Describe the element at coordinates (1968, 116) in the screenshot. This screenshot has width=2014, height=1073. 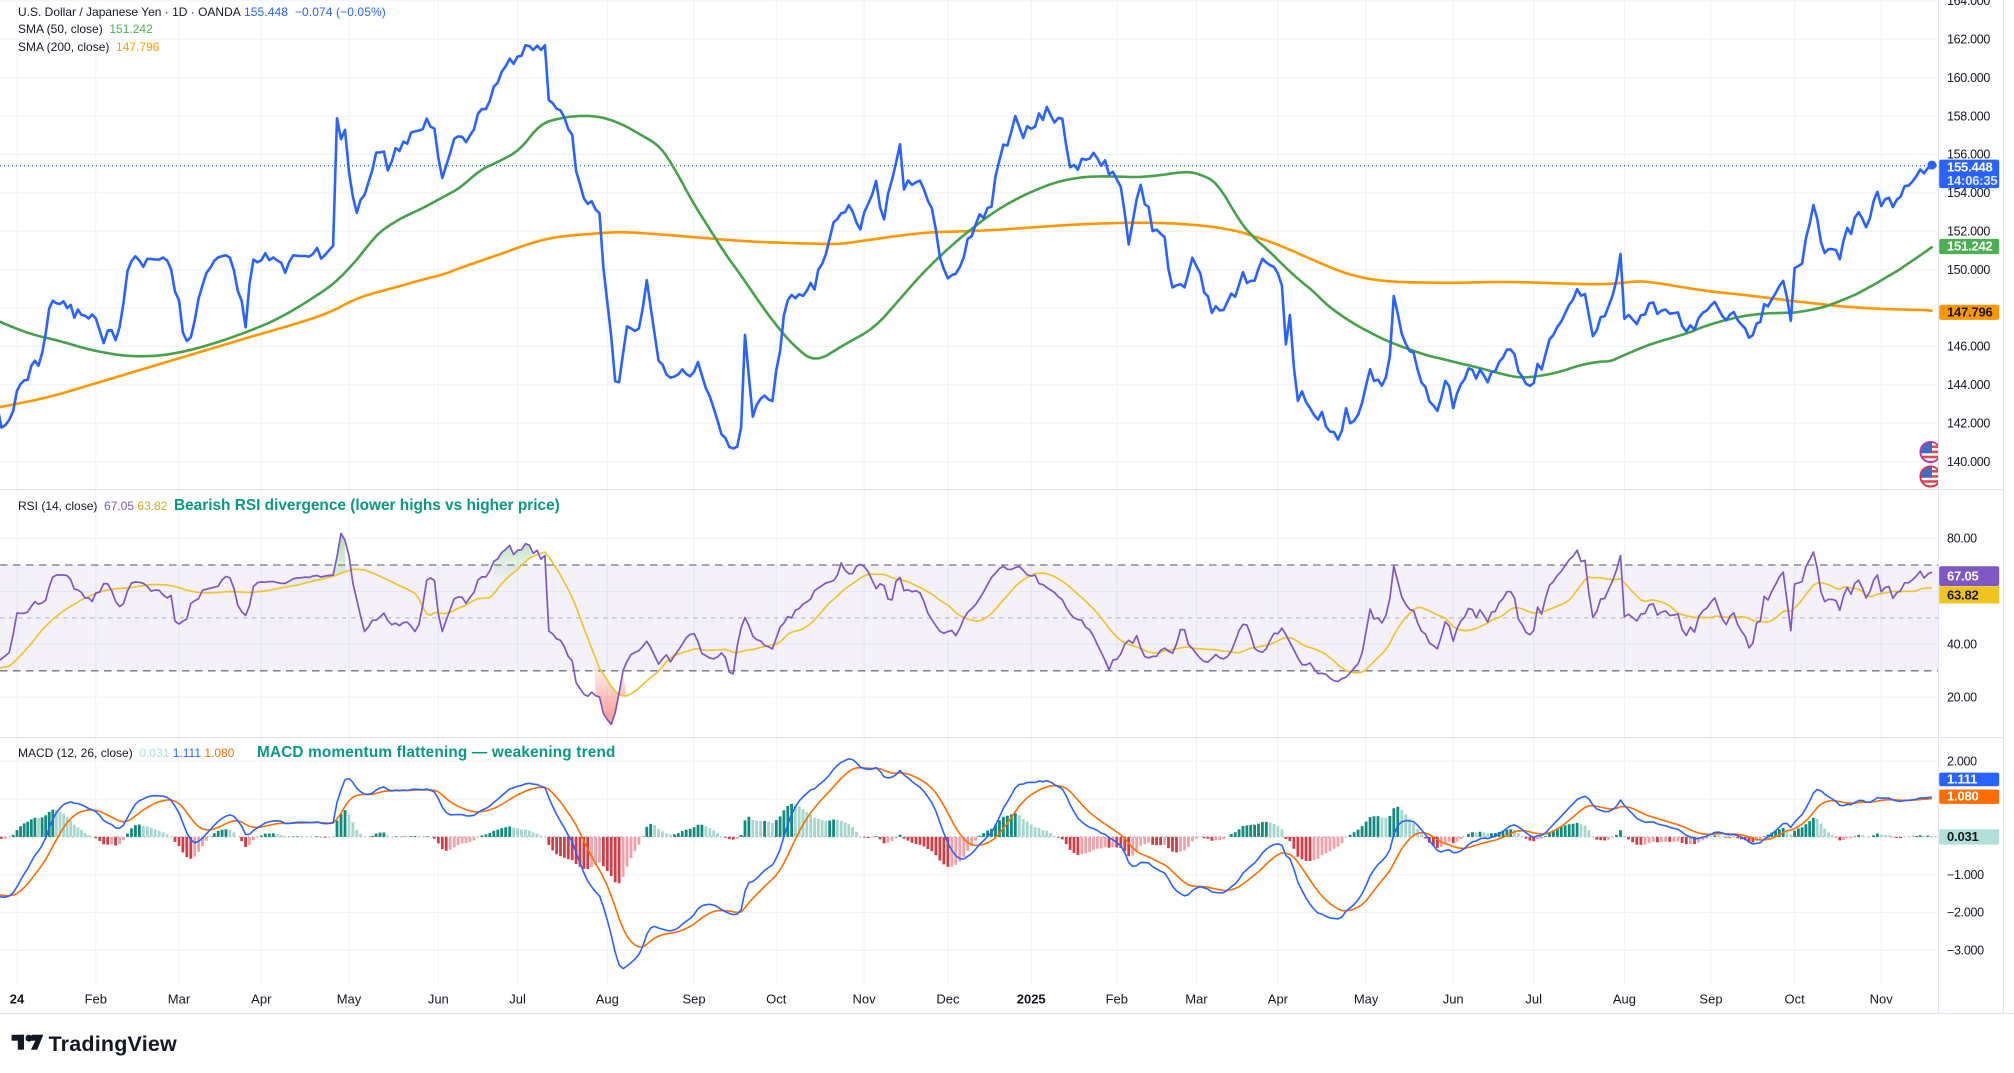
I see `svg-text: 158.000` at that location.